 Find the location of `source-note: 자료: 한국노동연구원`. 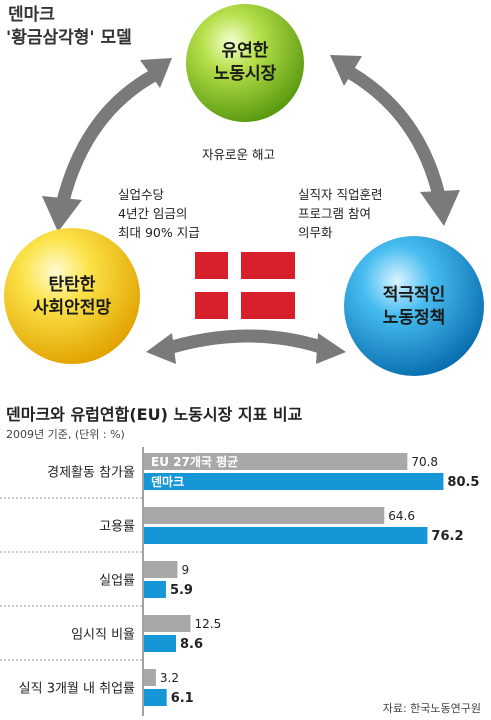

source-note: 자료: 한국노동연구원 is located at coordinates (431, 708).